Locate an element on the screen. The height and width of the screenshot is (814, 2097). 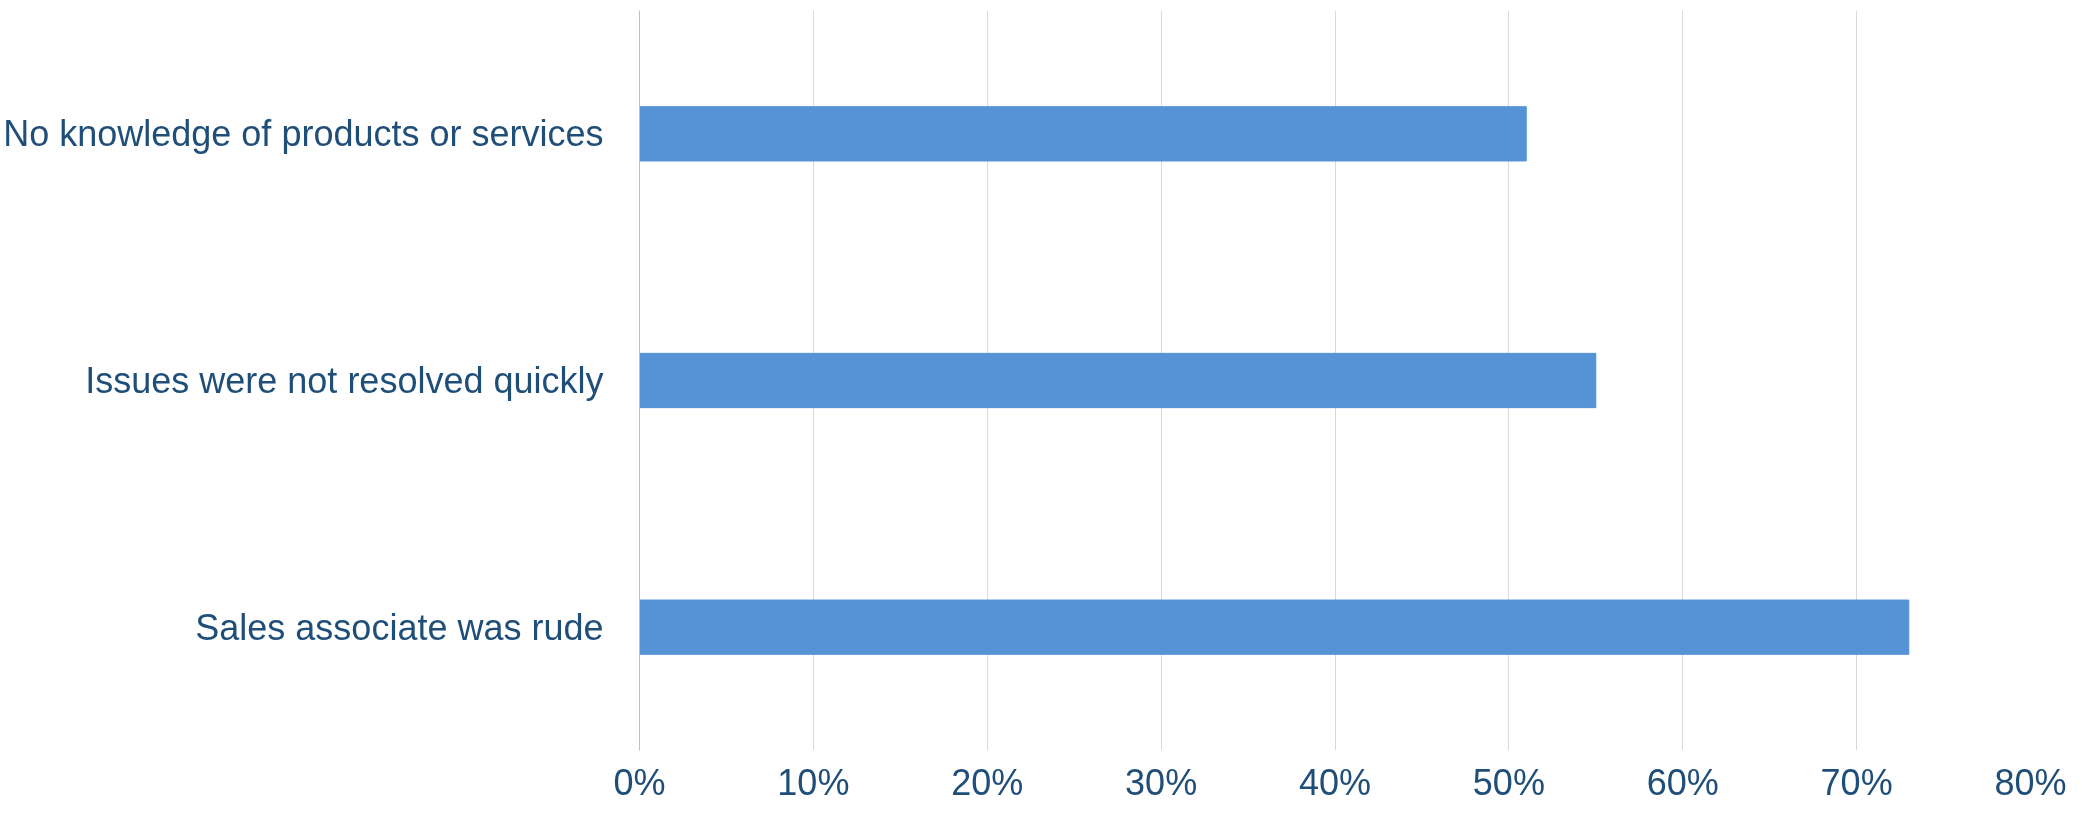
x-tick-label: 0% is located at coordinates (639, 782).